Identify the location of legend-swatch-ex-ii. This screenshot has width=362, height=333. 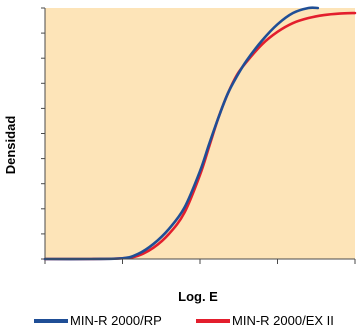
(213, 321).